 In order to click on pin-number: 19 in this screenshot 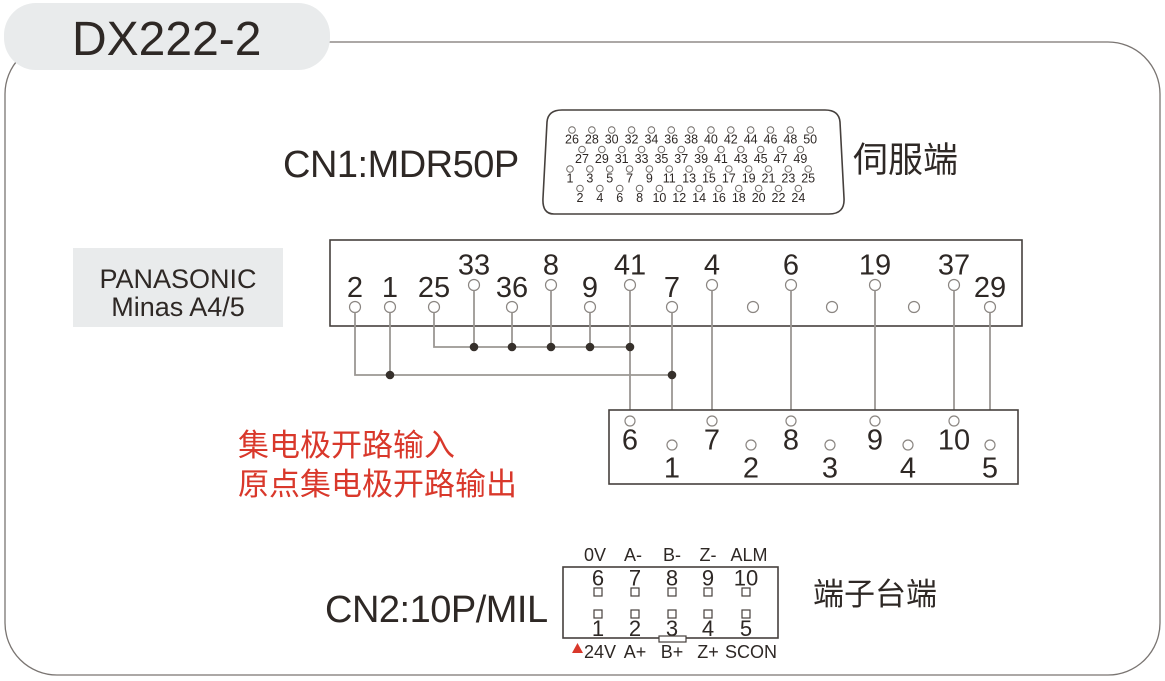, I will do `click(749, 179)`.